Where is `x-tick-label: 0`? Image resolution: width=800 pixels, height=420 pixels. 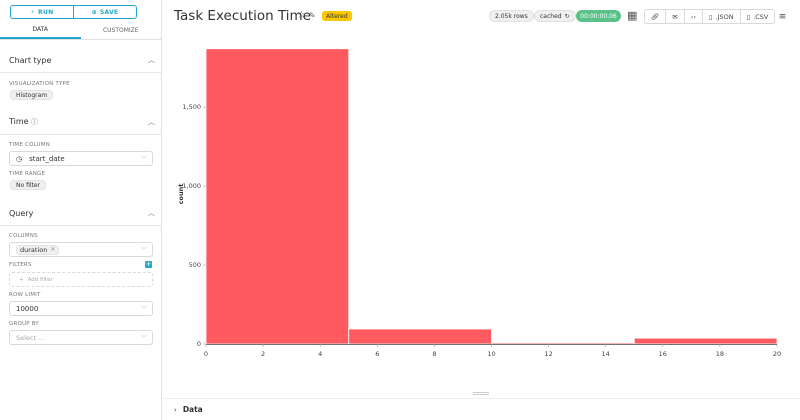 x-tick-label: 0 is located at coordinates (206, 354).